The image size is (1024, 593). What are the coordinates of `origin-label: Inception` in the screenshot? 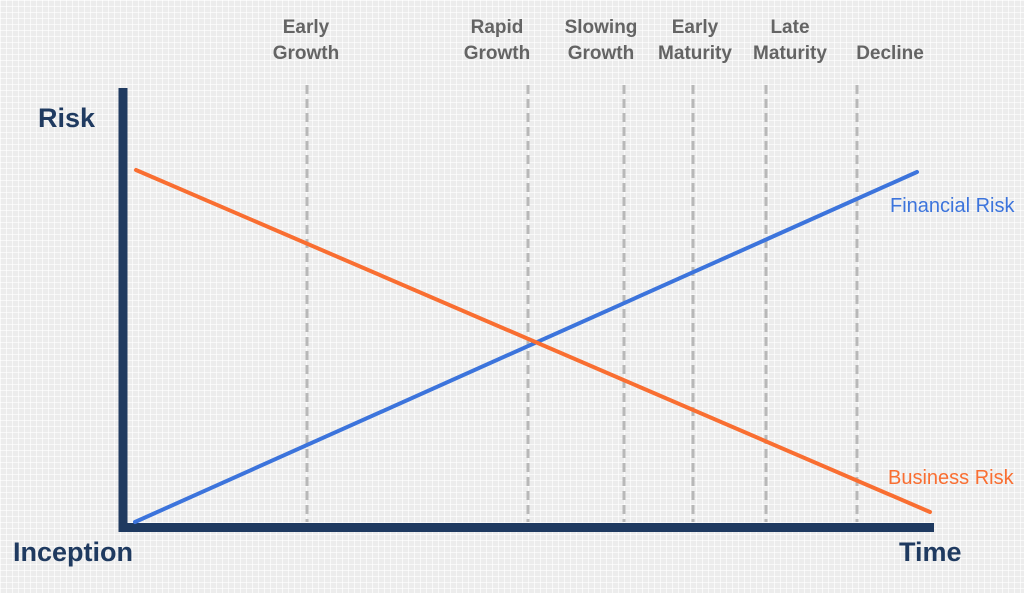 It's located at (73, 552).